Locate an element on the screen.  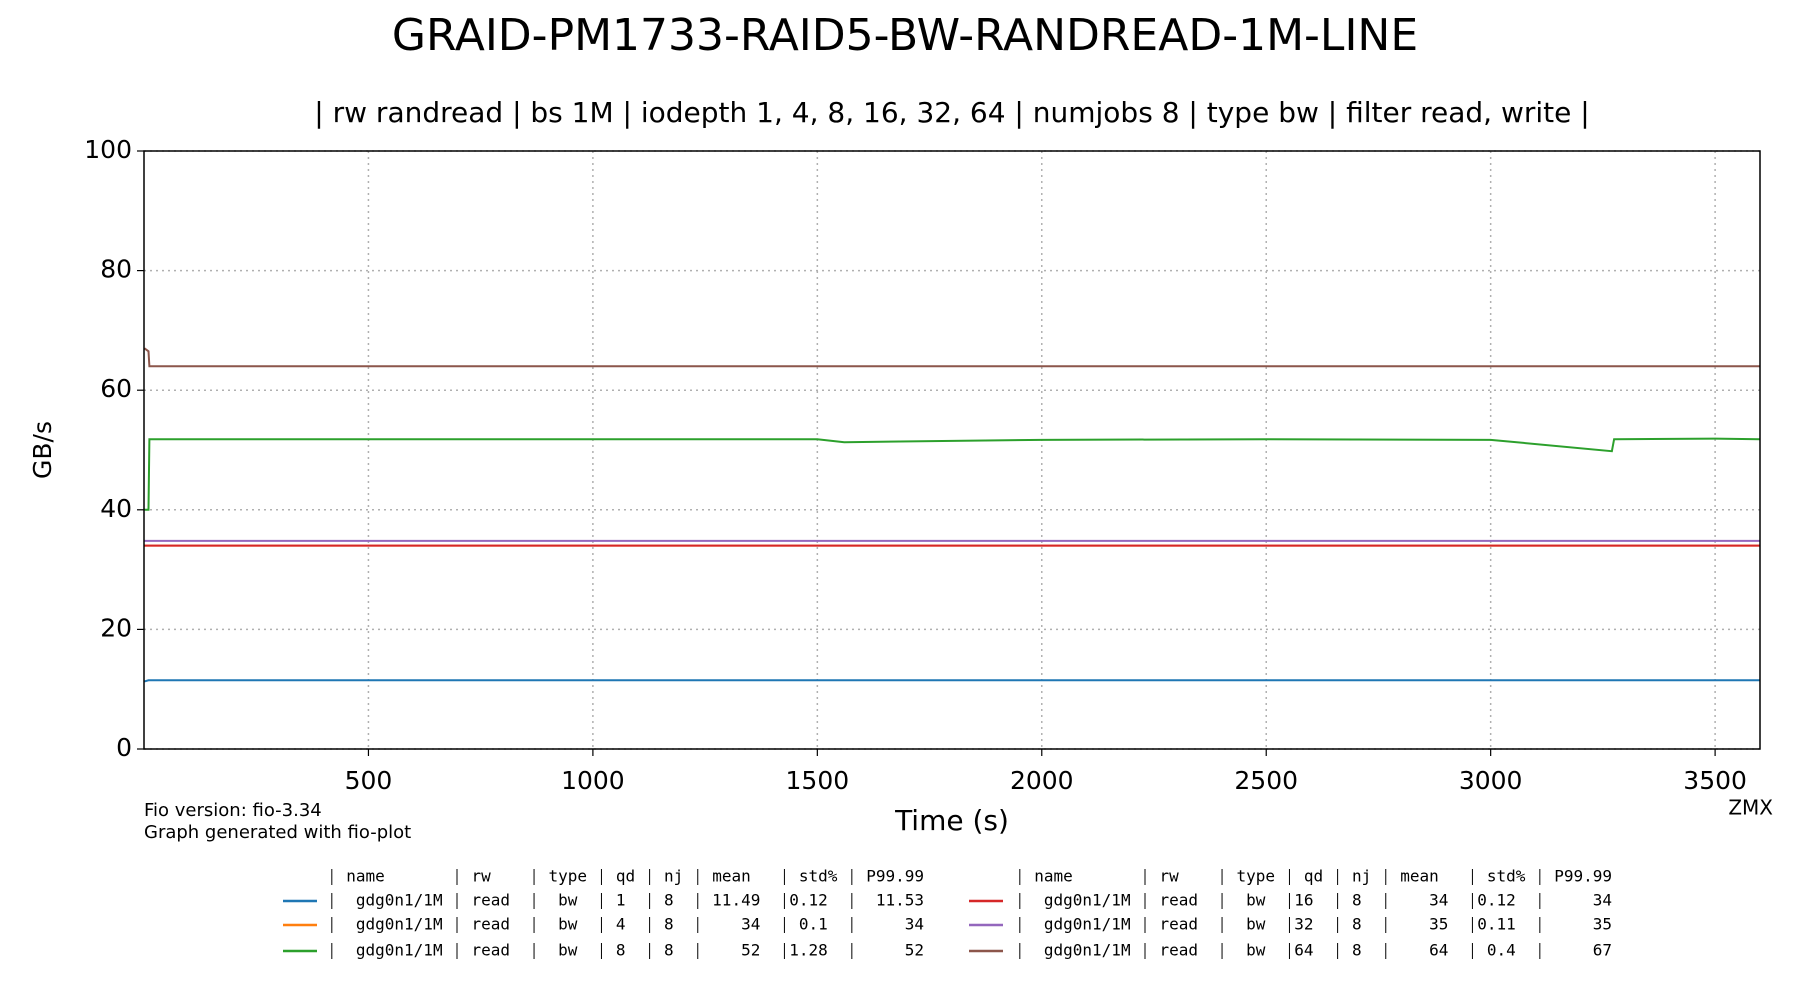
table-cell: 0.4 is located at coordinates (1501, 950).